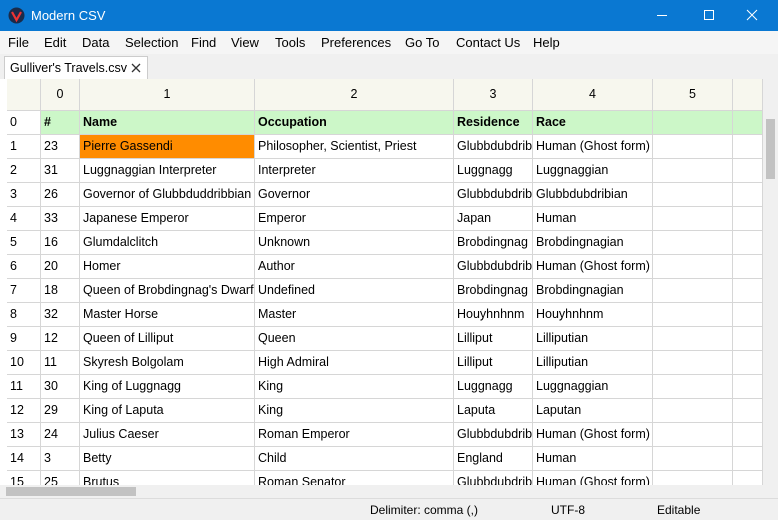 This screenshot has width=778, height=520. I want to click on data-cell: Brobdingnag, so click(493, 291).